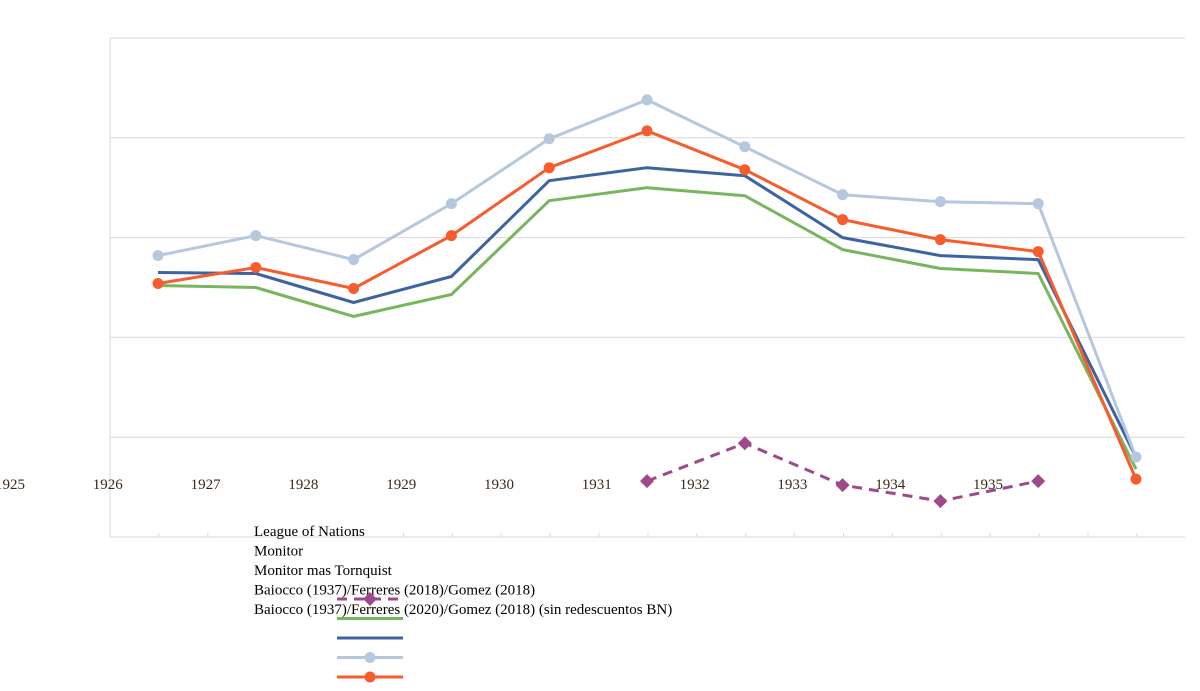  I want to click on legend-label-1: Monitor, so click(278, 552).